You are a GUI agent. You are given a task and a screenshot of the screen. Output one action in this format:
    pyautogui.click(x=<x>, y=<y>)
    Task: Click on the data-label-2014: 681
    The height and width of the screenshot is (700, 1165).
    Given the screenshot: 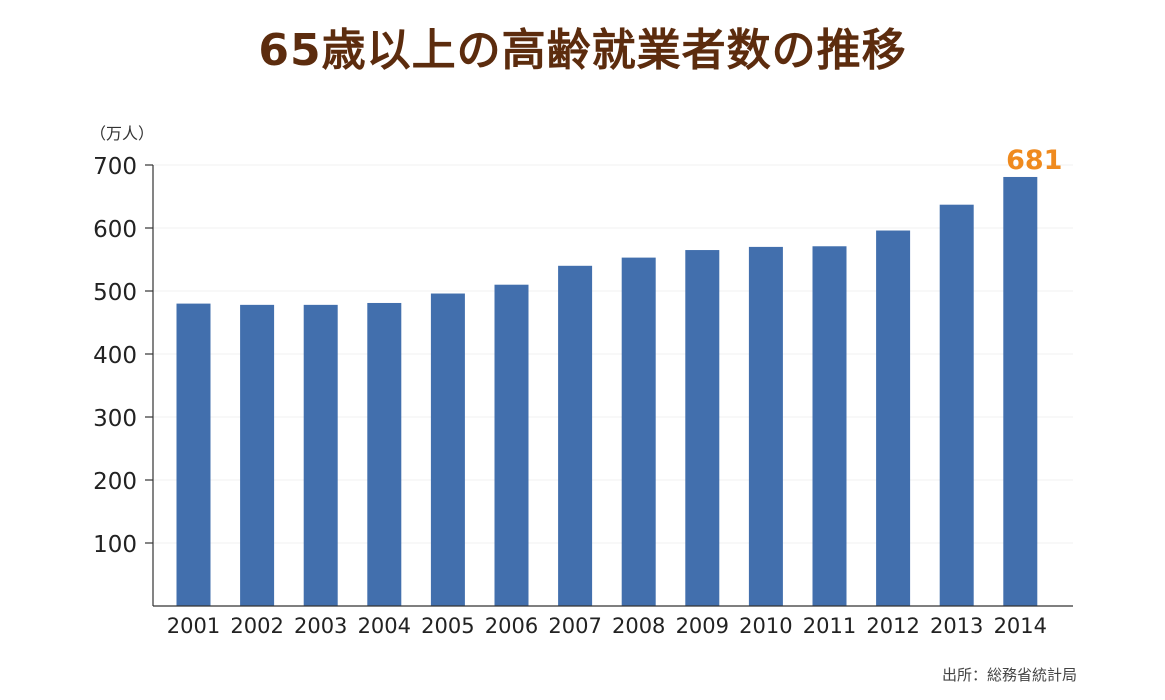 What is the action you would take?
    pyautogui.click(x=1034, y=160)
    